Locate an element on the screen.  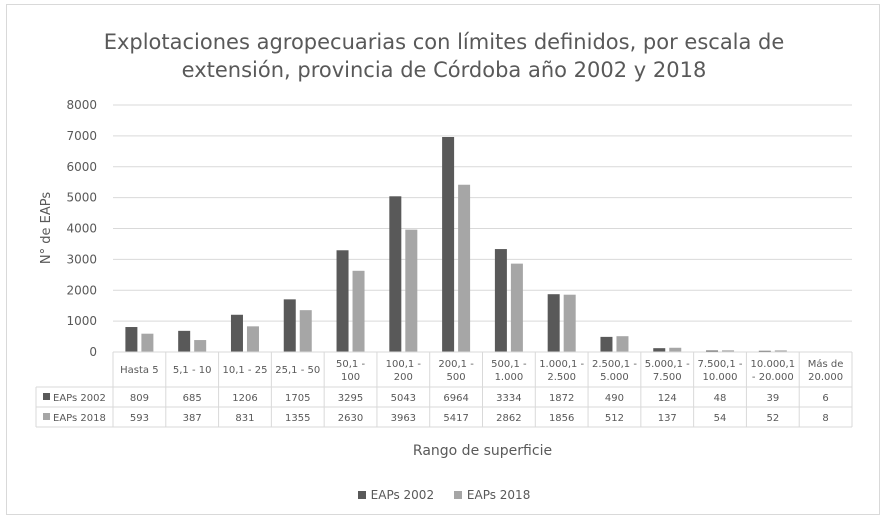
data-label: 1856 is located at coordinates (561, 418).